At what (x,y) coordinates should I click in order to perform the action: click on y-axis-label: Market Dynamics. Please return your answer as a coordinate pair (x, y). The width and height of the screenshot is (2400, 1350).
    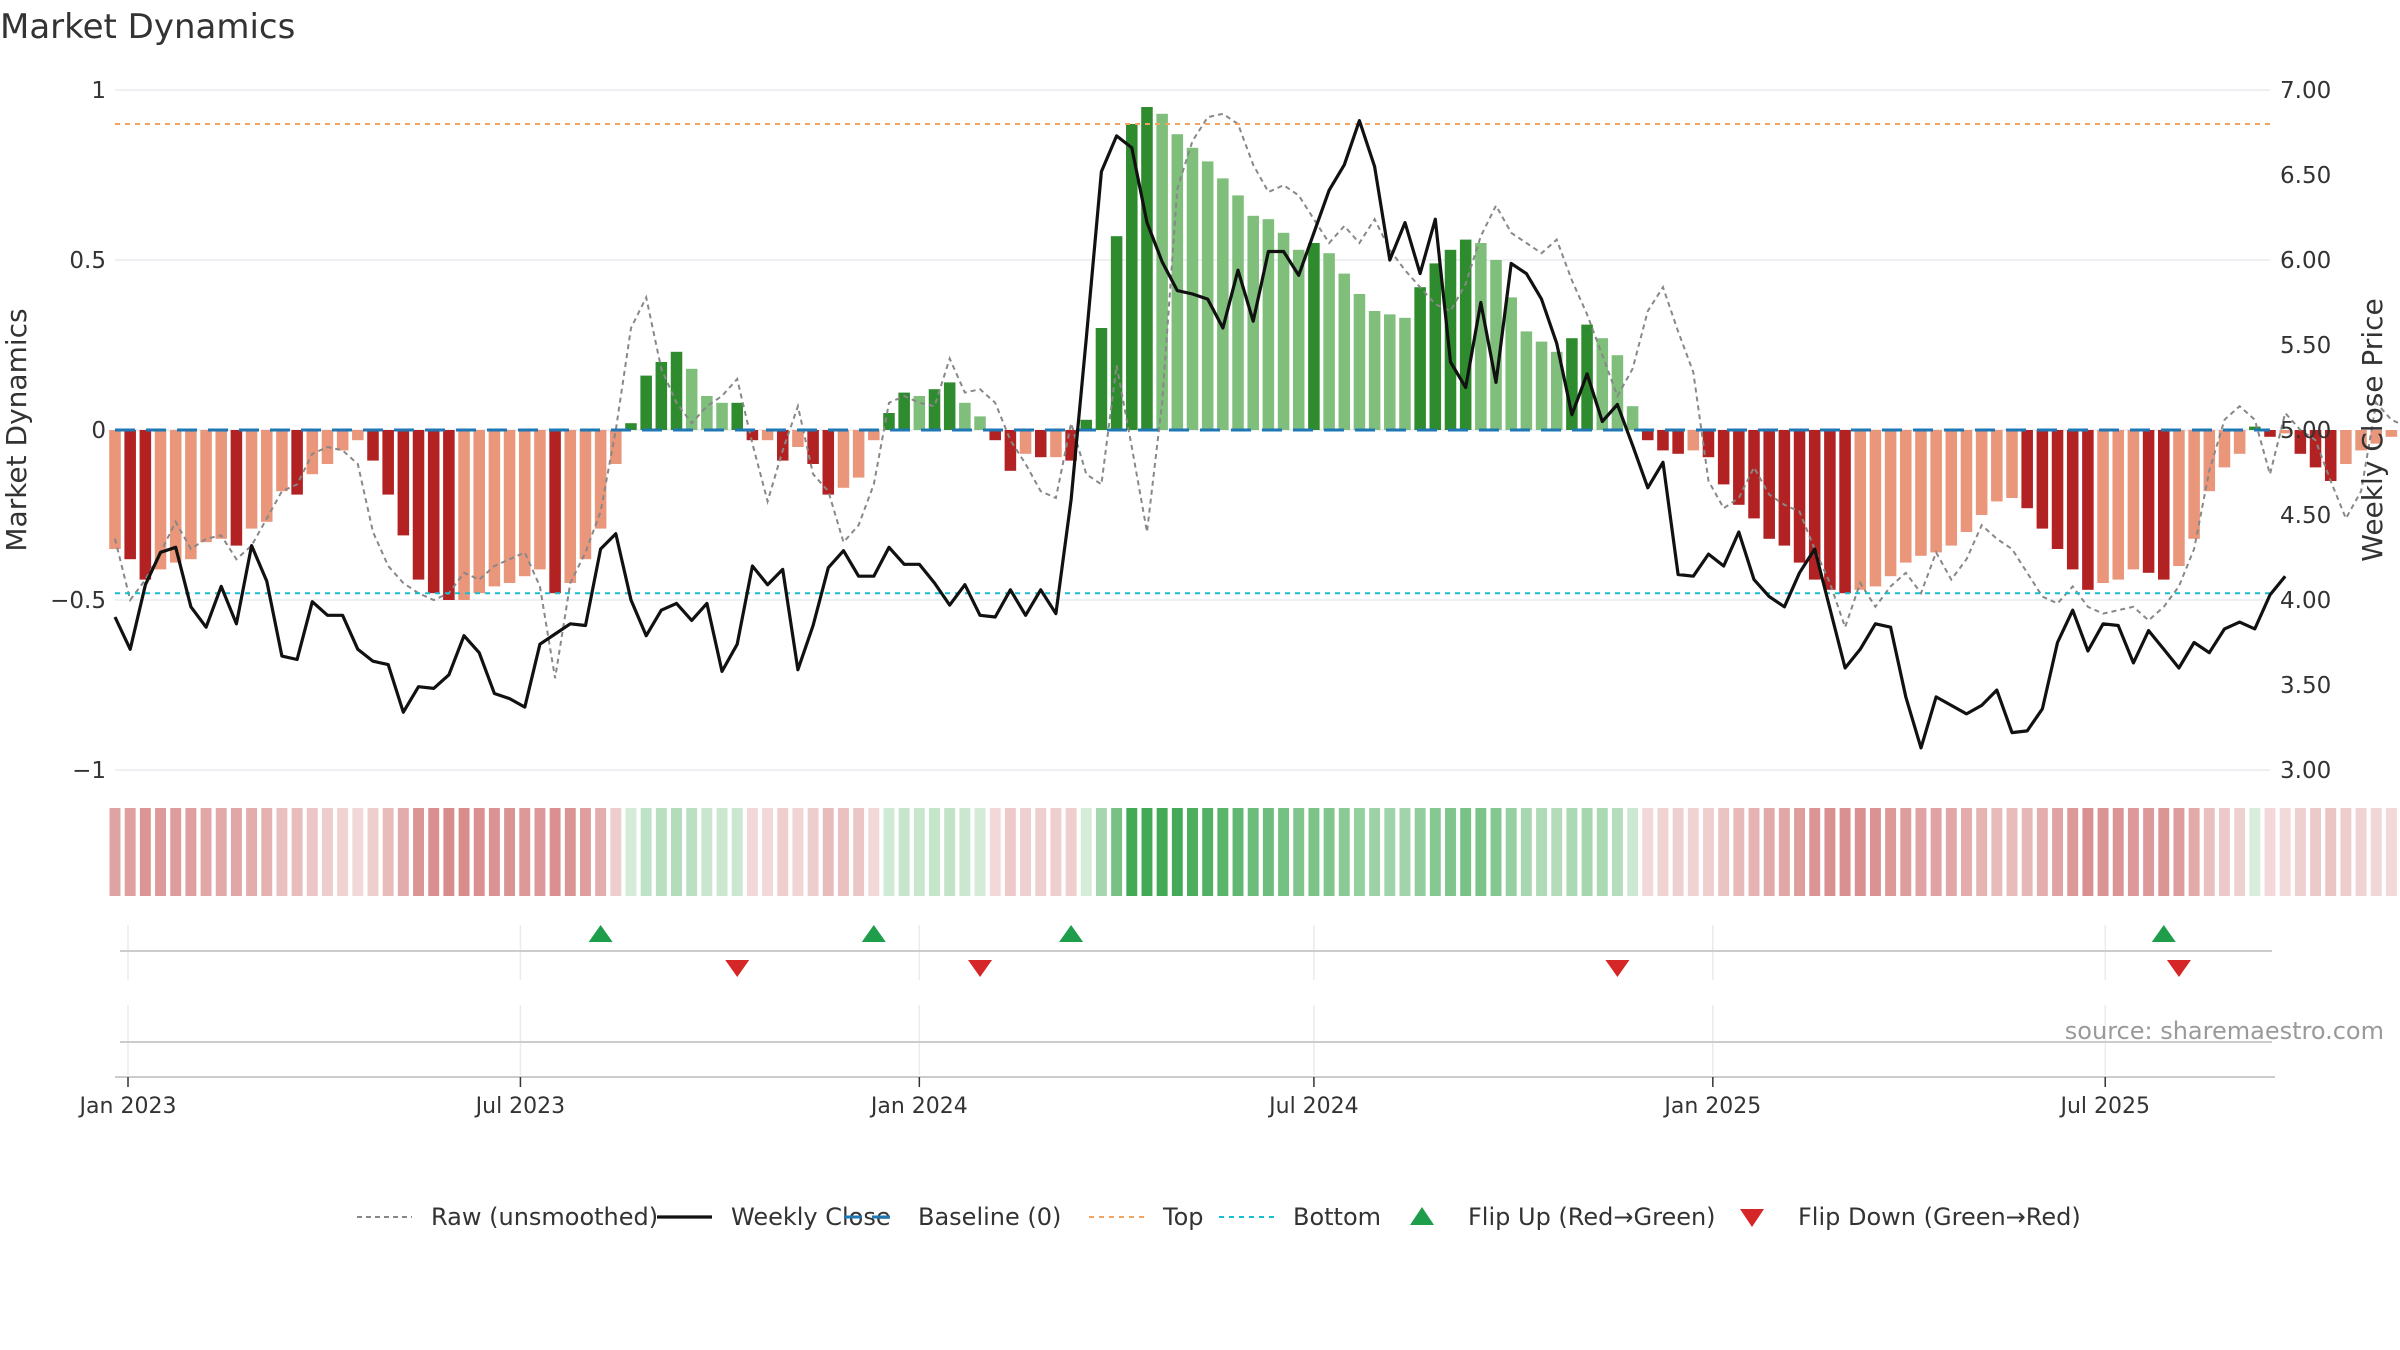
    Looking at the image, I should click on (16, 429).